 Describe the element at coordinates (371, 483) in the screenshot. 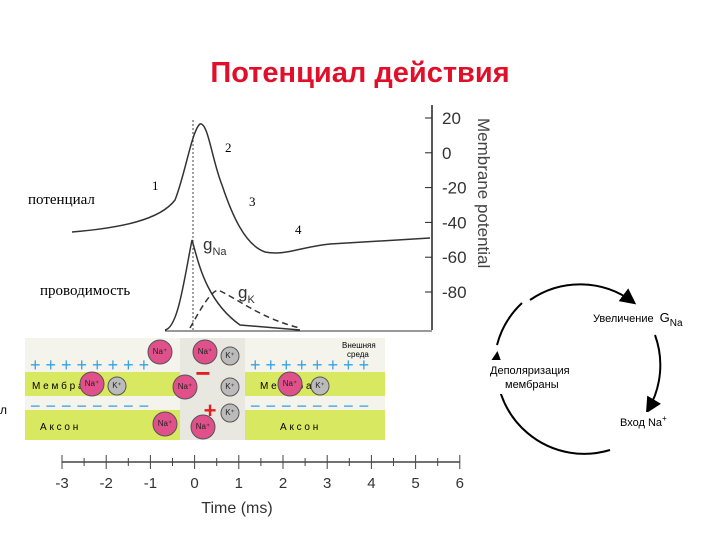

I see `x-tick-label: 4` at that location.